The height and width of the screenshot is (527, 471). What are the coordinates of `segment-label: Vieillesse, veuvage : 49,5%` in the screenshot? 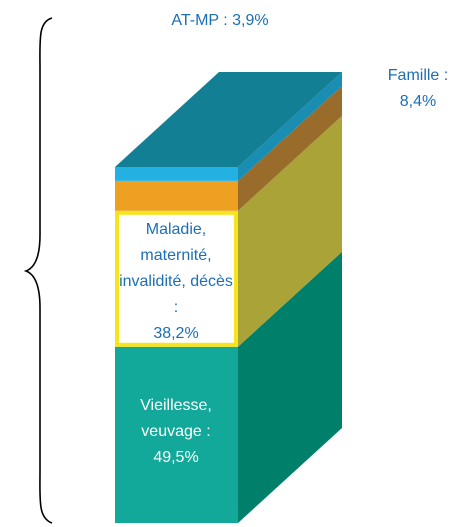 It's located at (176, 432).